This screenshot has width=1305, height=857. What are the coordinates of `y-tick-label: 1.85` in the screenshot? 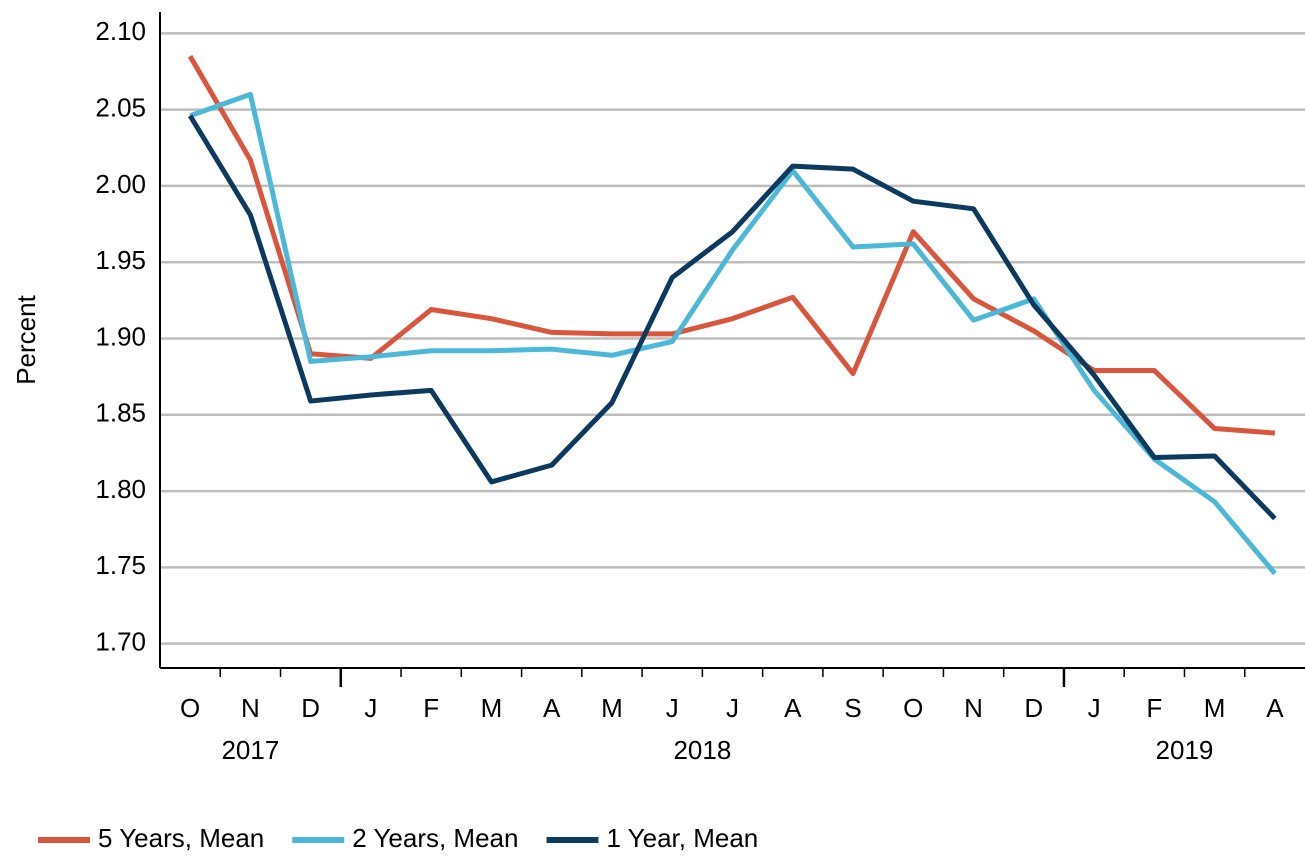 It's located at (120, 413).